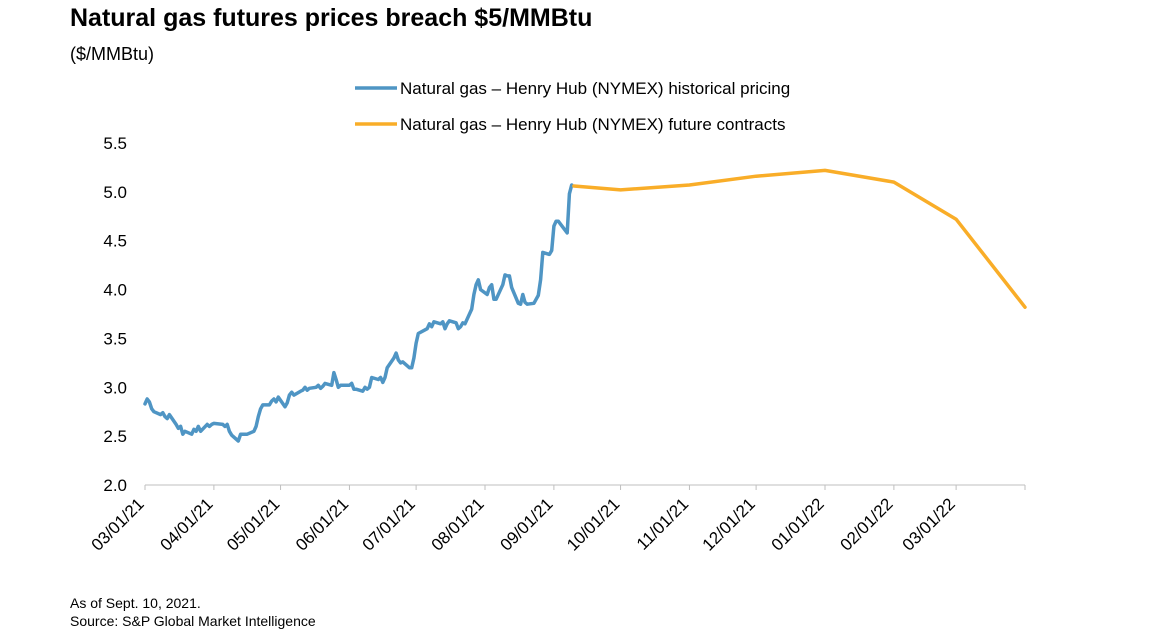  I want to click on y-tick-label: 5.5, so click(115, 143).